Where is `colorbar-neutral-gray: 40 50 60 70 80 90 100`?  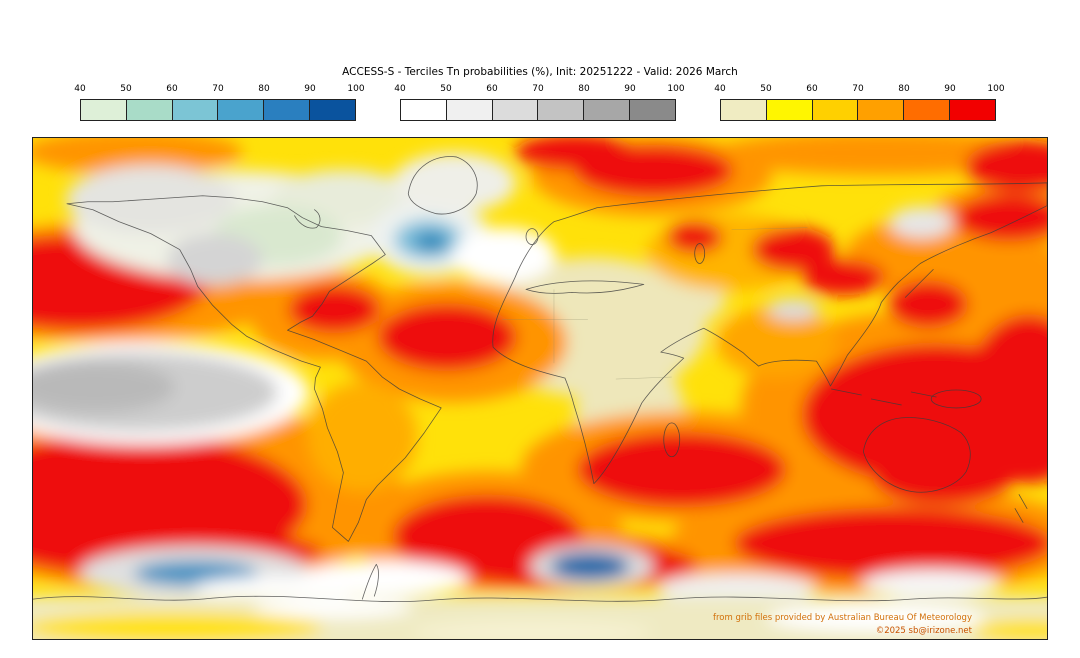
colorbar-neutral-gray: 40 50 60 70 80 90 100 is located at coordinates (539, 105).